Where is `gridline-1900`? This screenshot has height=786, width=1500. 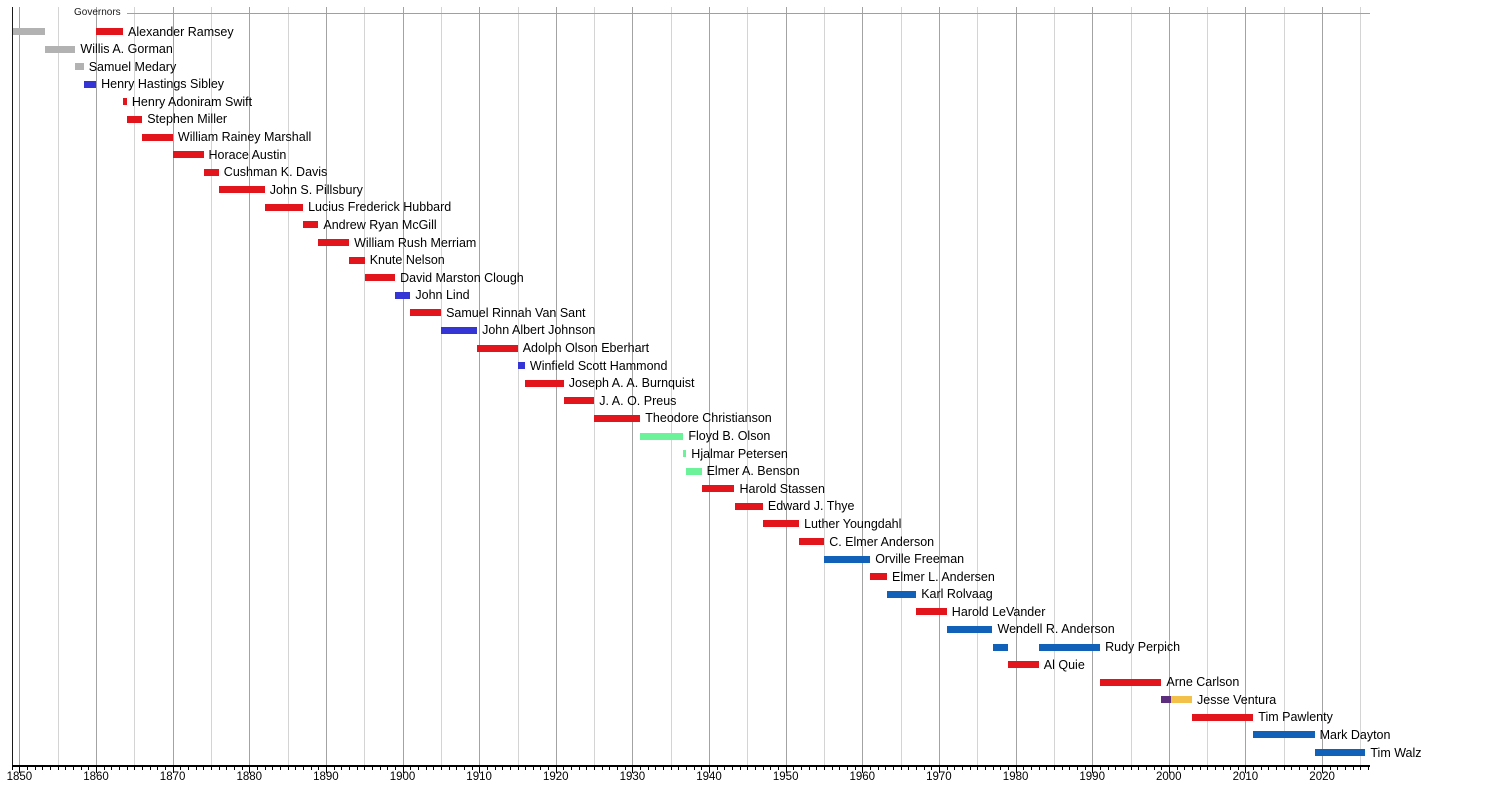
gridline-1900 is located at coordinates (403, 386).